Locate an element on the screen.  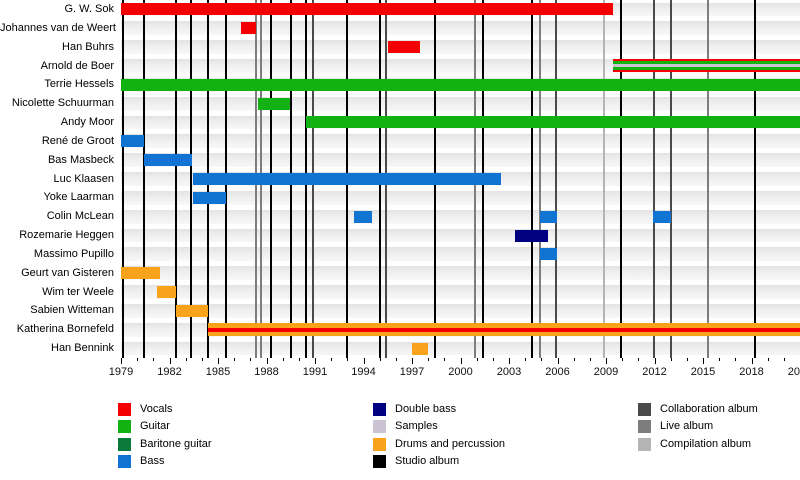
member-label: Arnold de Boer is located at coordinates (77, 65).